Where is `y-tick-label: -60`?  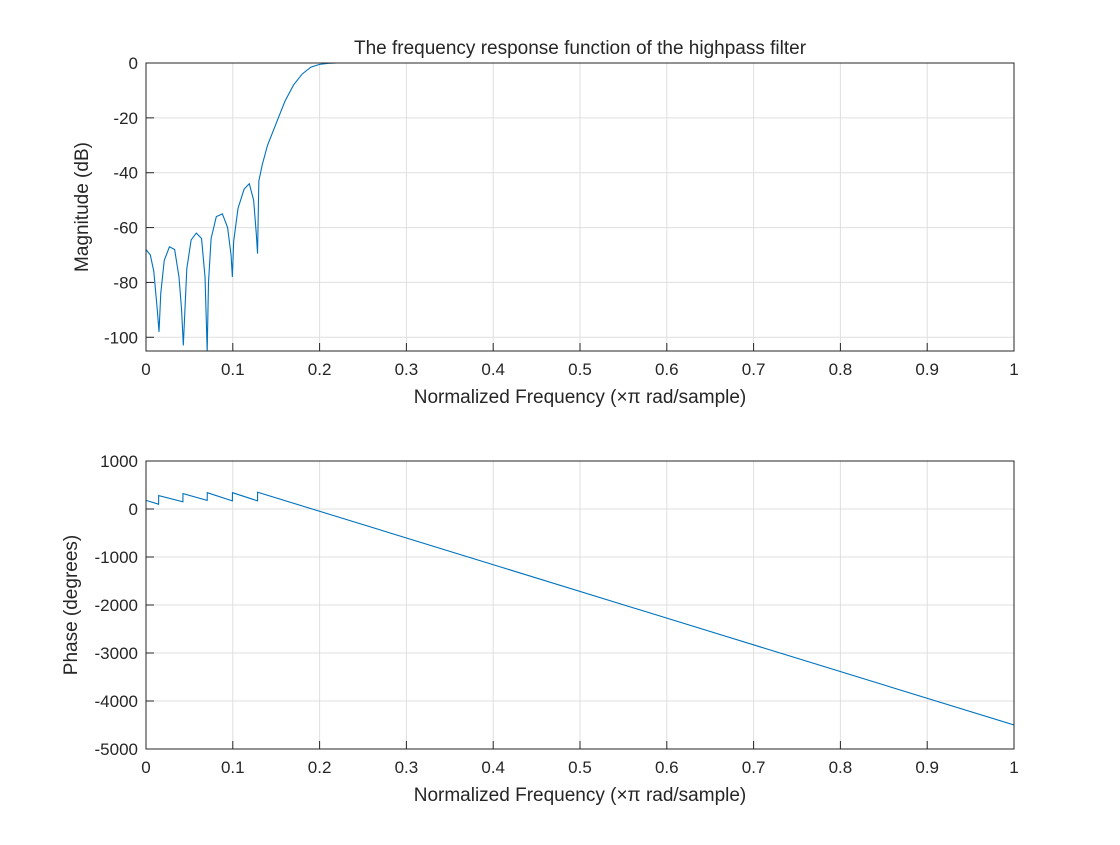 y-tick-label: -60 is located at coordinates (125, 228).